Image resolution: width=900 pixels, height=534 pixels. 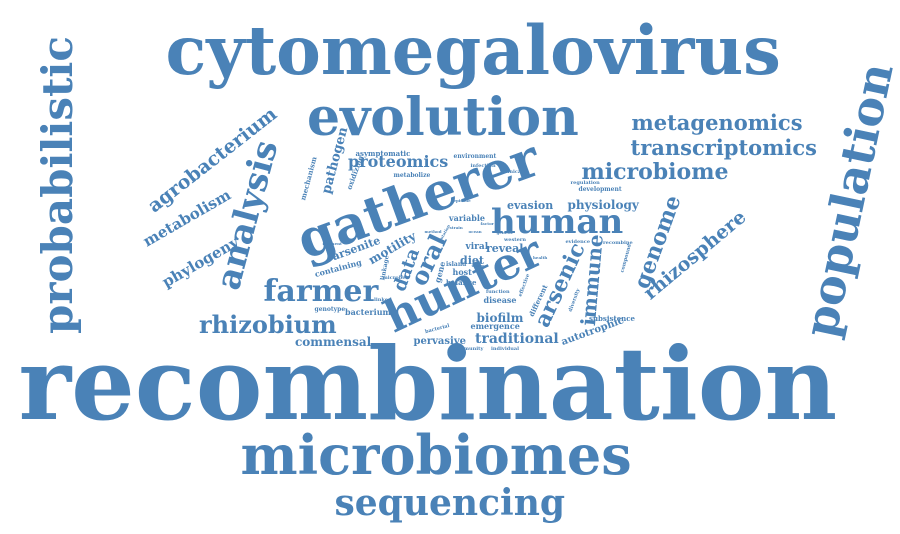 What do you see at coordinates (456, 264) in the screenshot?
I see `word-island: island` at bounding box center [456, 264].